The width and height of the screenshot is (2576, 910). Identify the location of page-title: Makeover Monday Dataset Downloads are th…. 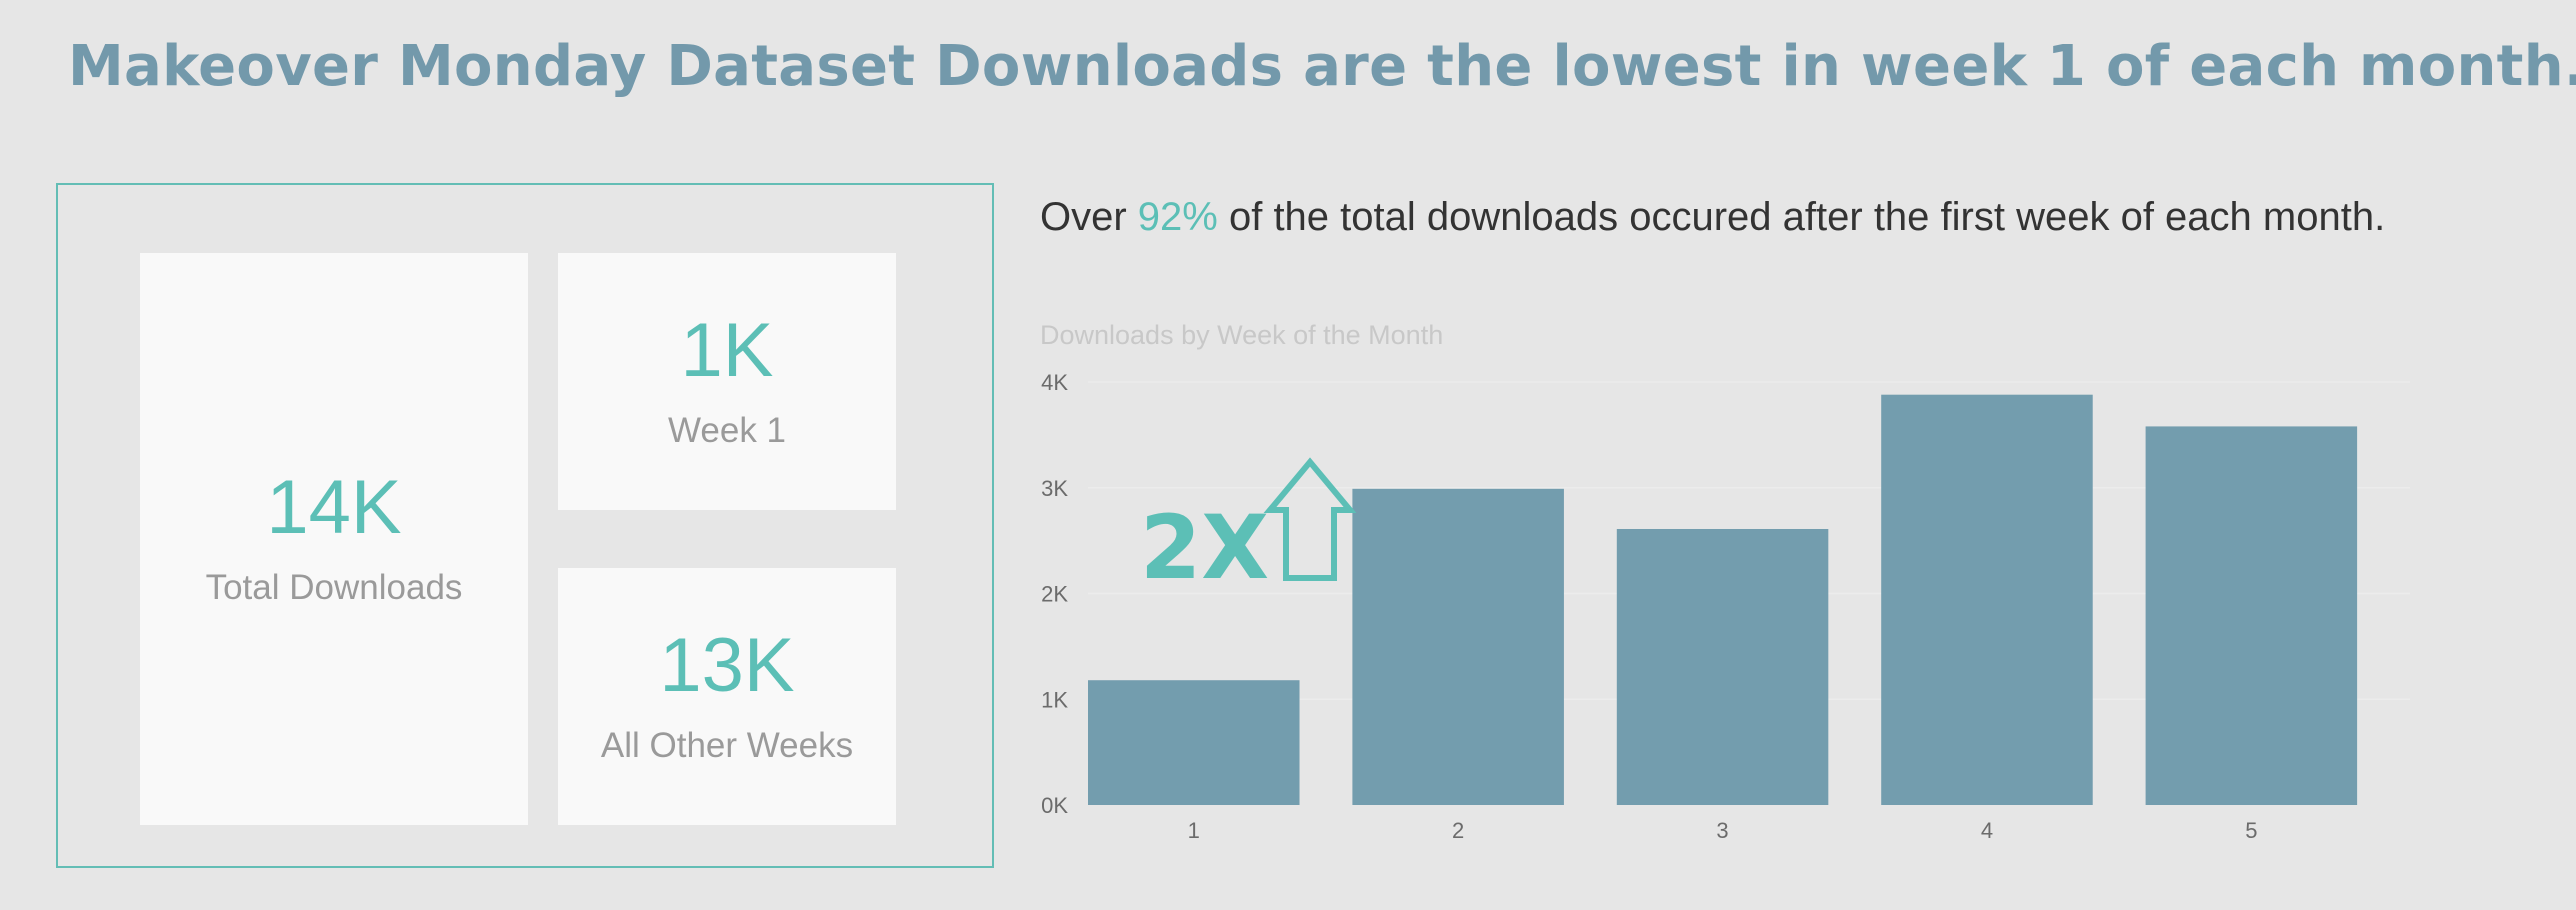
(1322, 66).